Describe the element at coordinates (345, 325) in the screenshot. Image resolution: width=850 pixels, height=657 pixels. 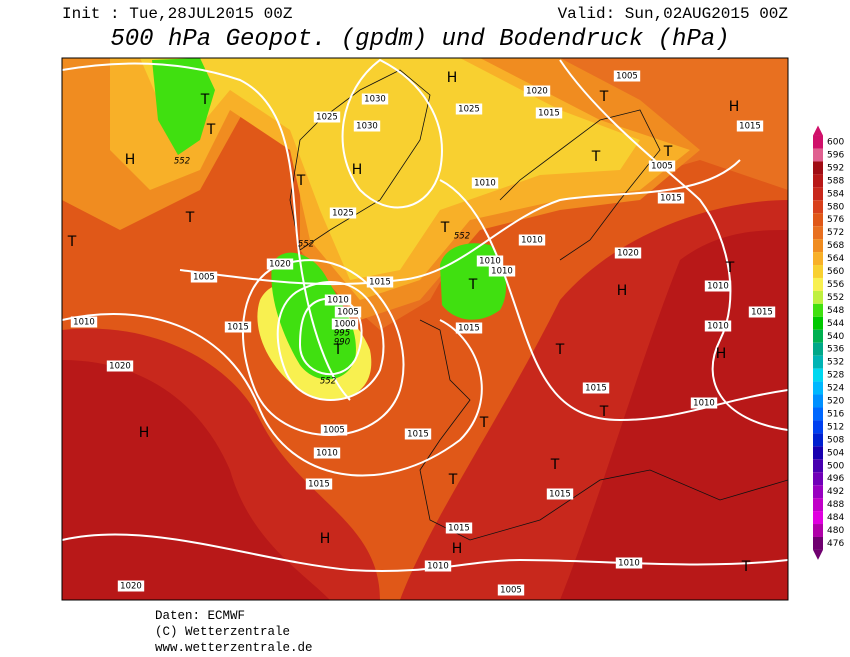
I see `isobar-label: 1000` at that location.